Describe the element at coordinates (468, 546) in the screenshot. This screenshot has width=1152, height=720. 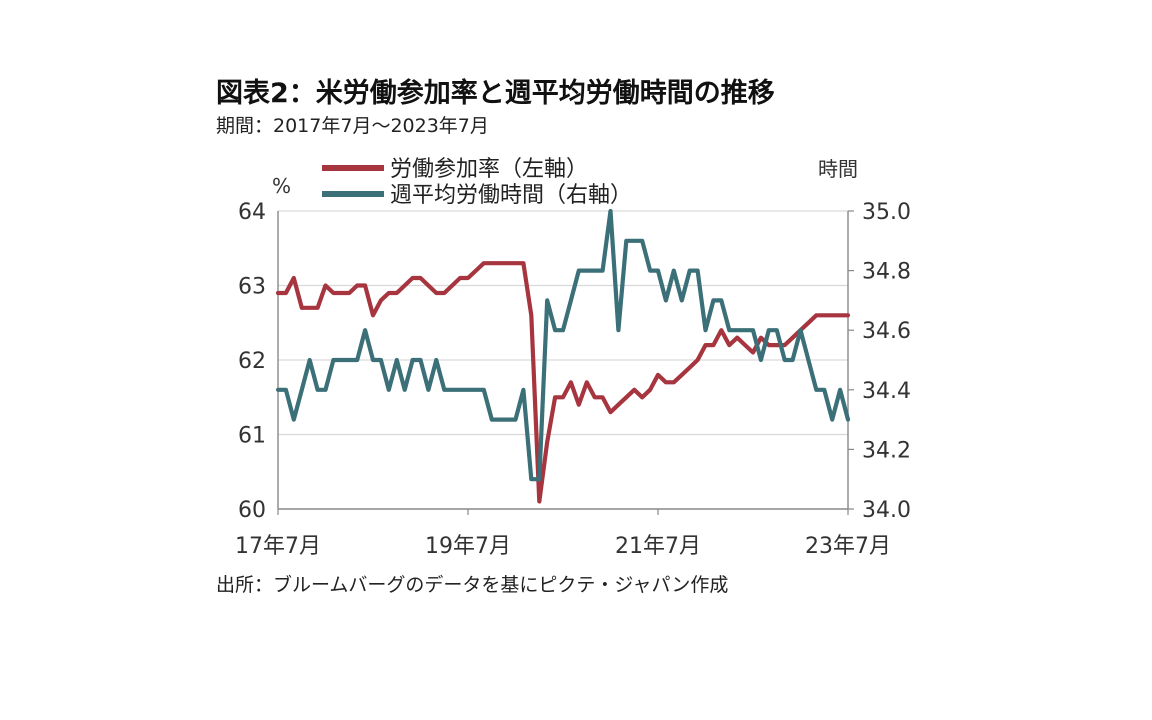
I see `x-tick-label: 19年7月` at that location.